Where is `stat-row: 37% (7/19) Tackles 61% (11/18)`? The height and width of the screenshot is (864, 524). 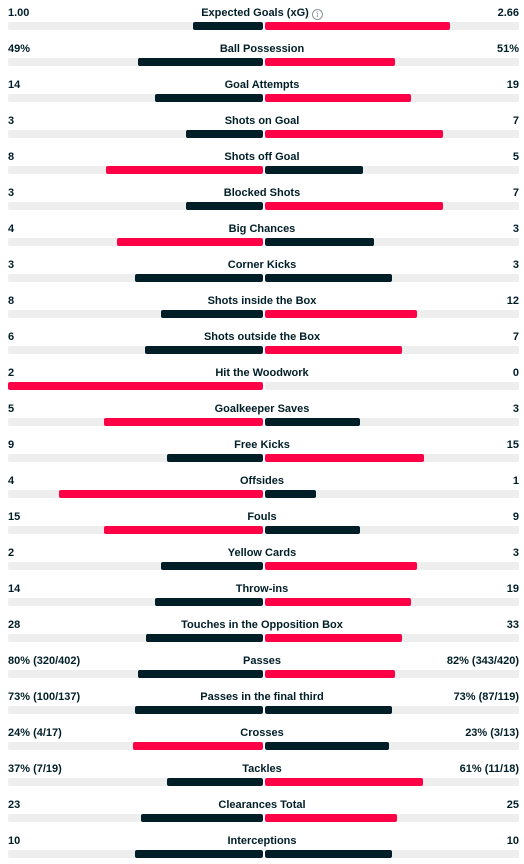 stat-row: 37% (7/19) Tackles 61% (11/18) is located at coordinates (262, 774).